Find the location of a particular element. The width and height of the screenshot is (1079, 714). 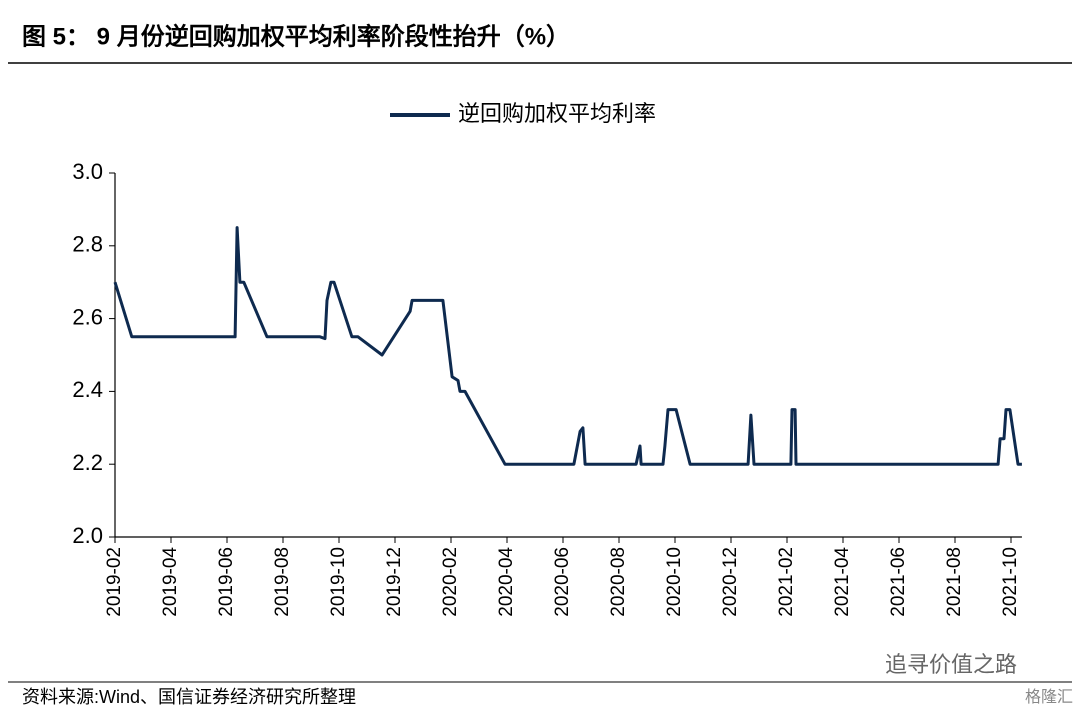

x-tick-label: 2020-12 is located at coordinates (730, 582).